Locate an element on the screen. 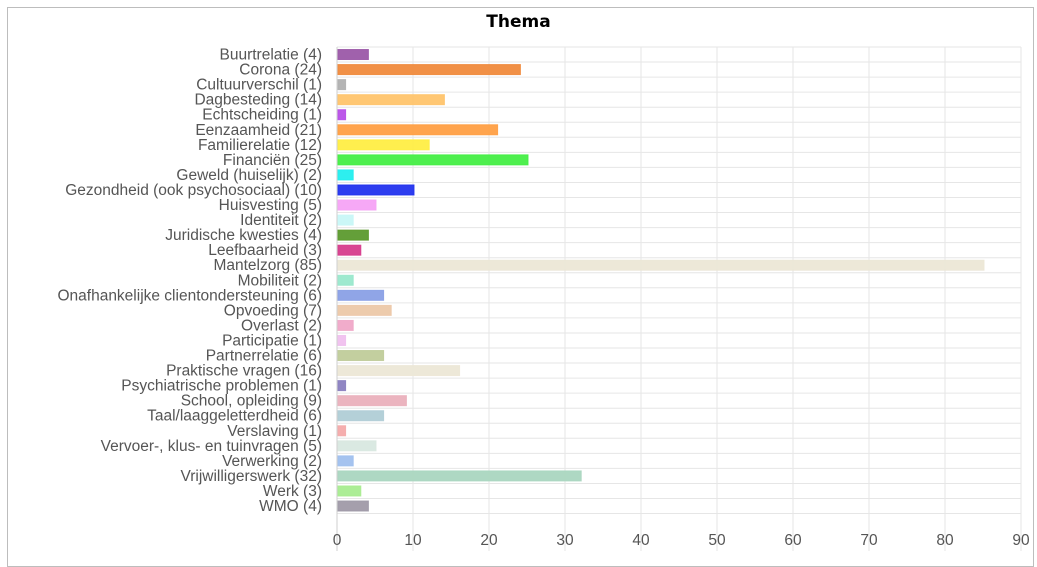  category-label: Eenzaamheid (21) is located at coordinates (258, 130).